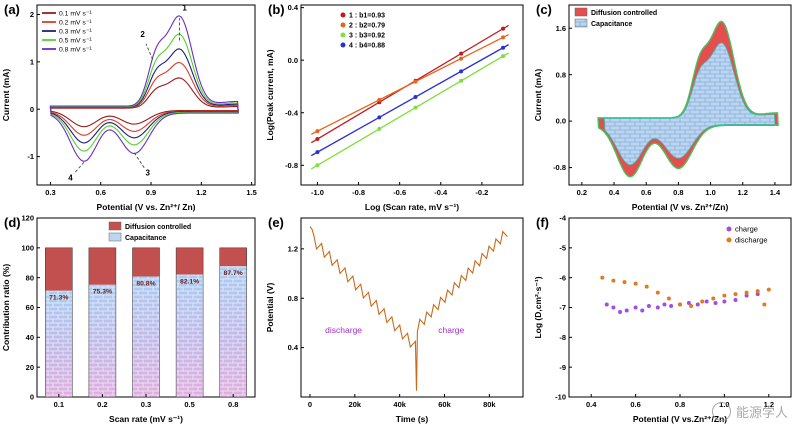  I want to click on svg-text: discharge, so click(343, 330).